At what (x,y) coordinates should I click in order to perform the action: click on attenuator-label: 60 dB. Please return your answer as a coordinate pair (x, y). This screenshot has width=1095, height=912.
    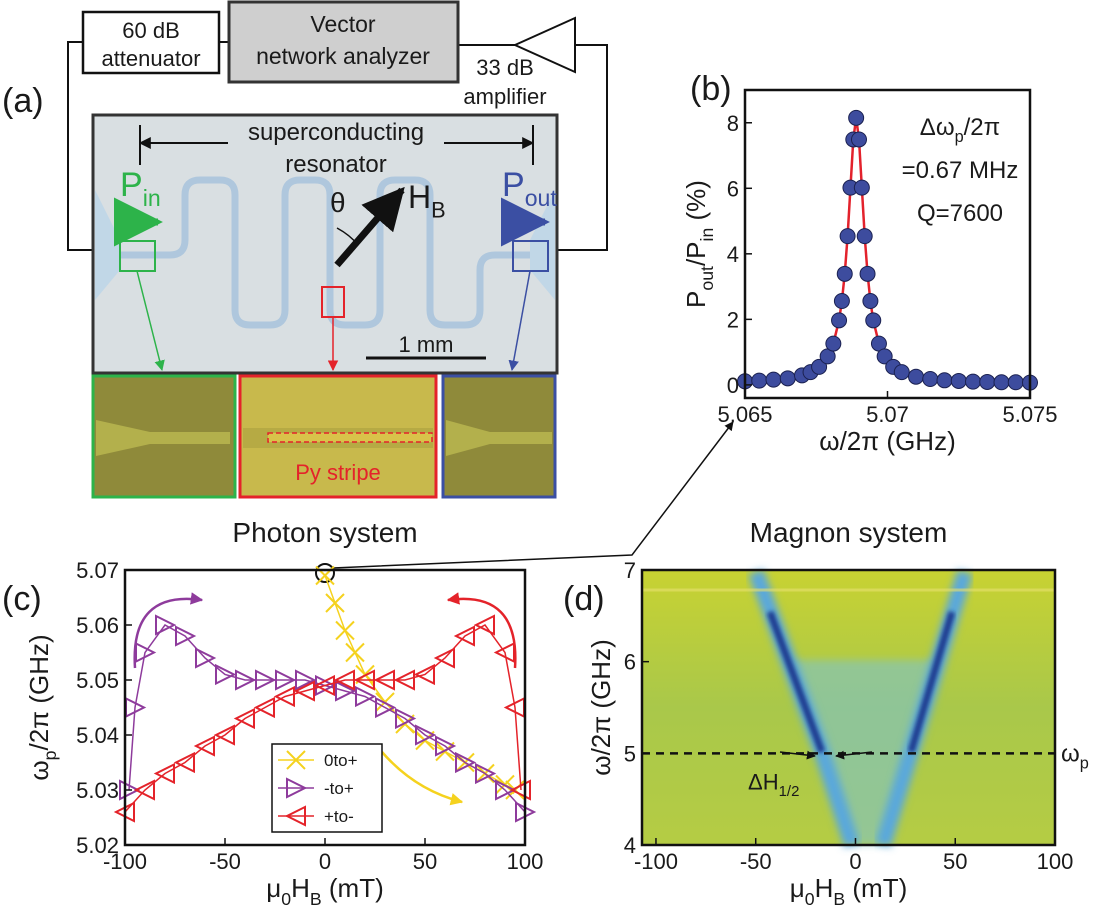
    Looking at the image, I should click on (151, 30).